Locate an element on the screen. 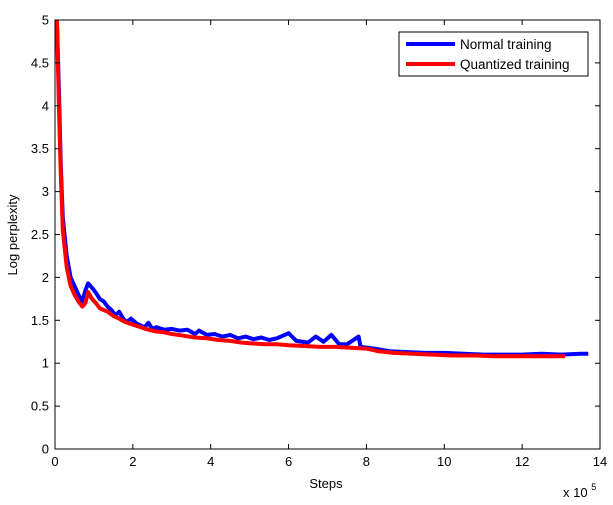 Image resolution: width=613 pixels, height=505 pixels. x-axis-multiplier-exponent: 5 is located at coordinates (593, 487).